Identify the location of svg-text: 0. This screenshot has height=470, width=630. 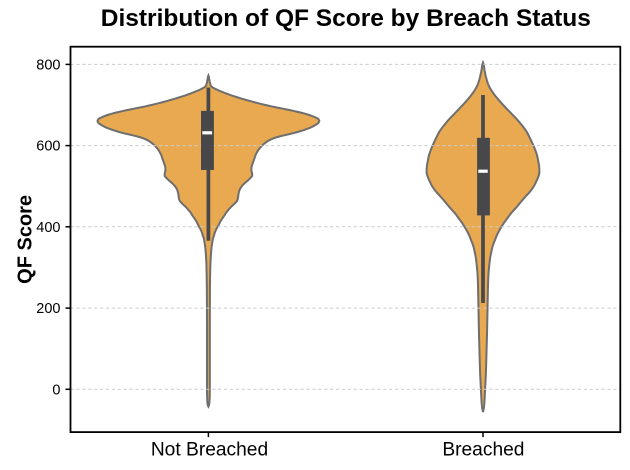
(56, 390).